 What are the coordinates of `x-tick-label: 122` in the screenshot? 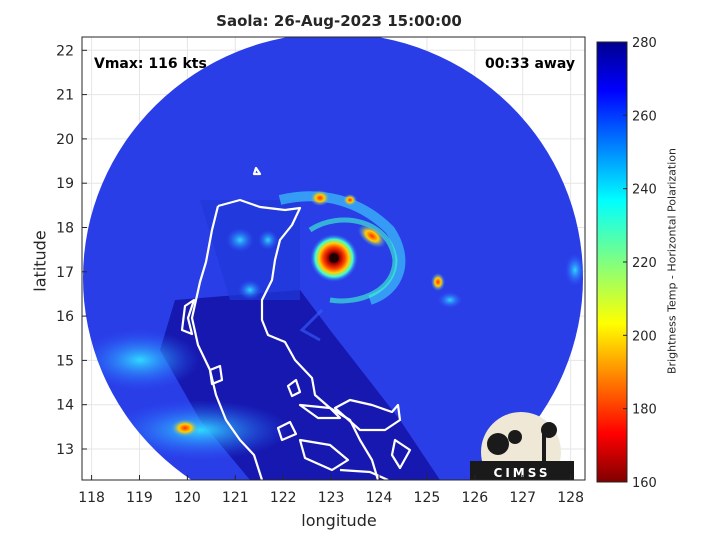 It's located at (283, 498).